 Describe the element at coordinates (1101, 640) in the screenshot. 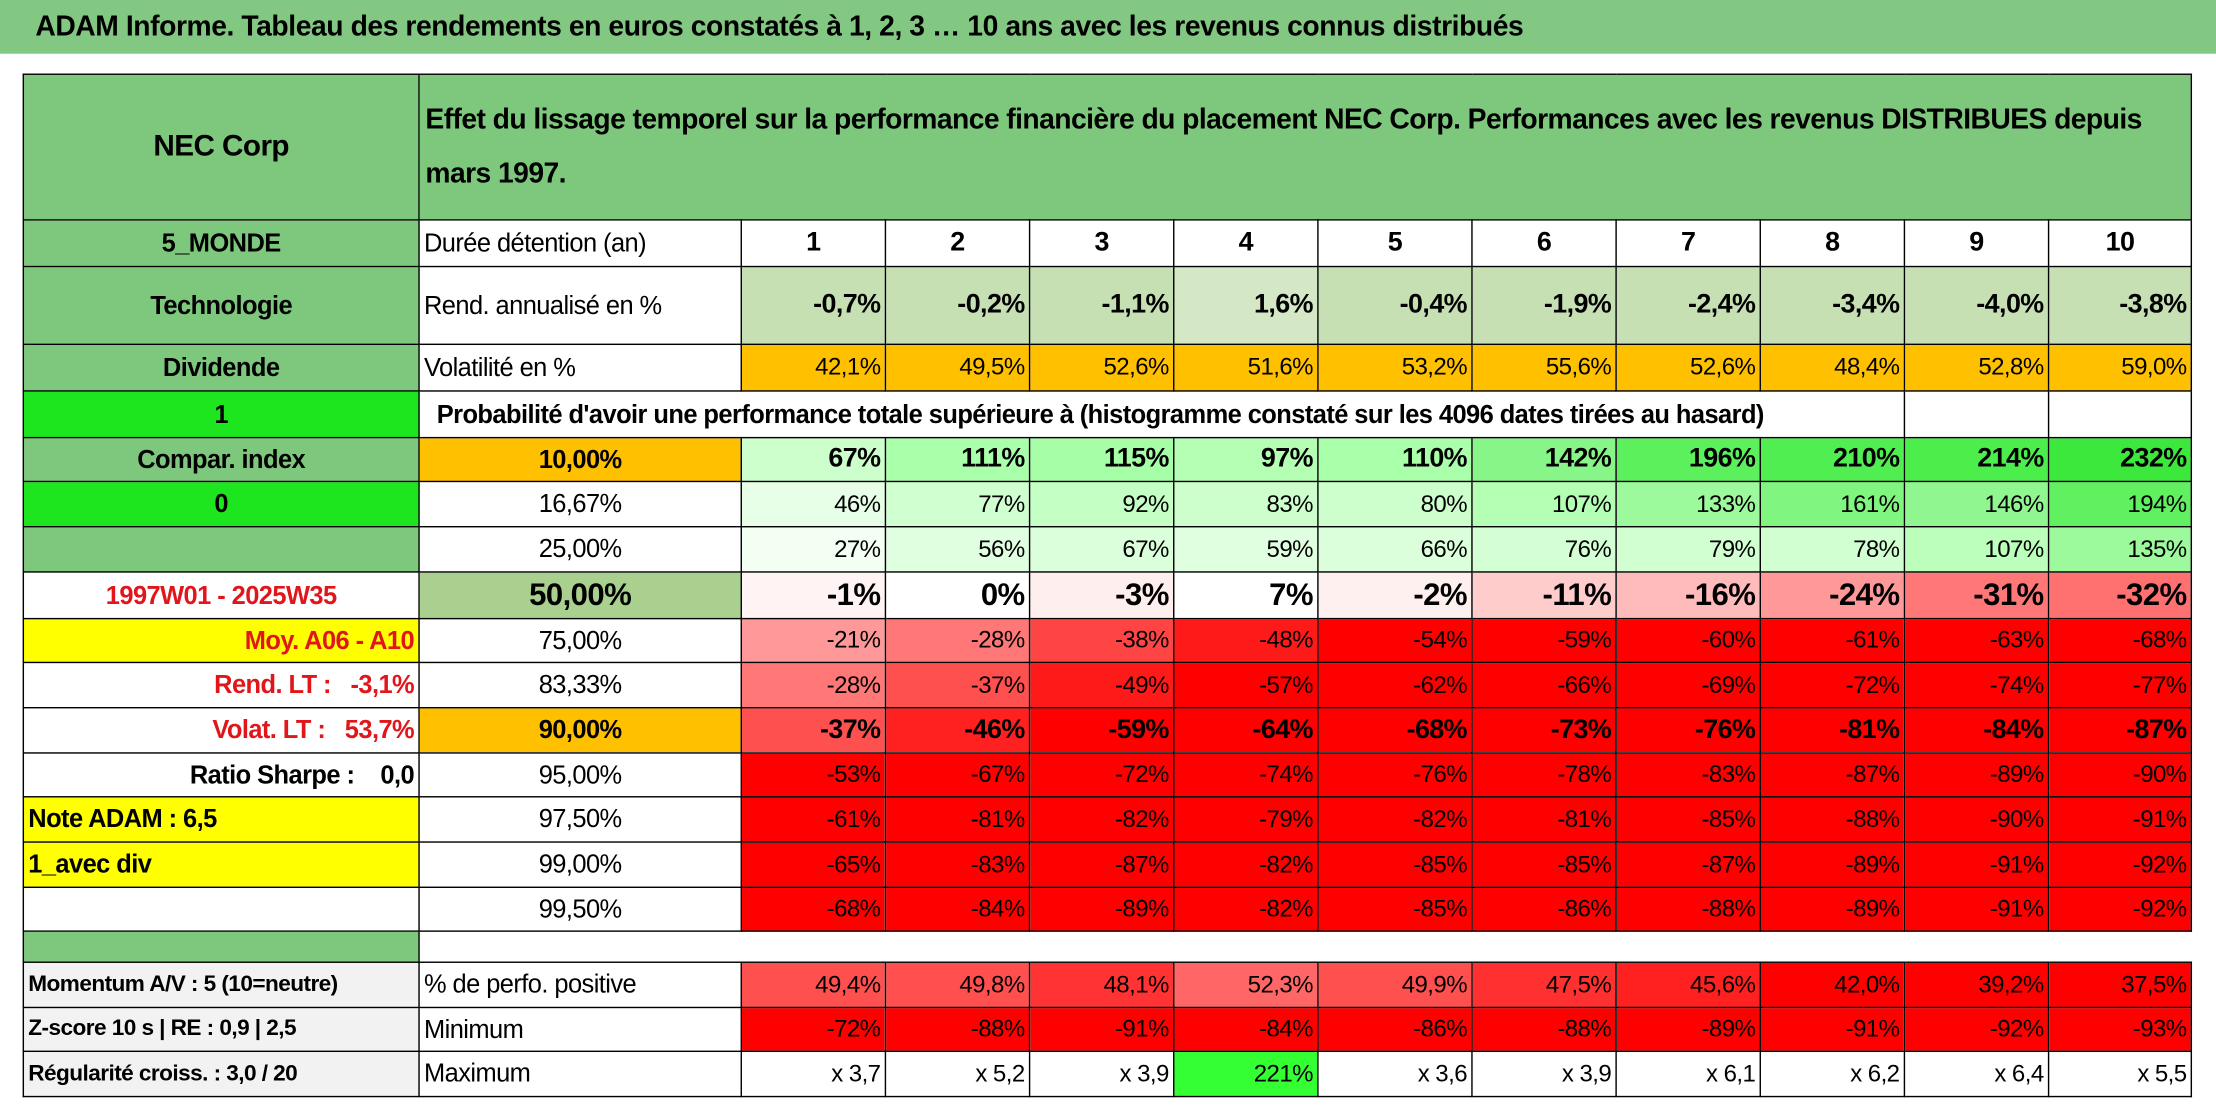

I see `value-cell: -38%` at that location.